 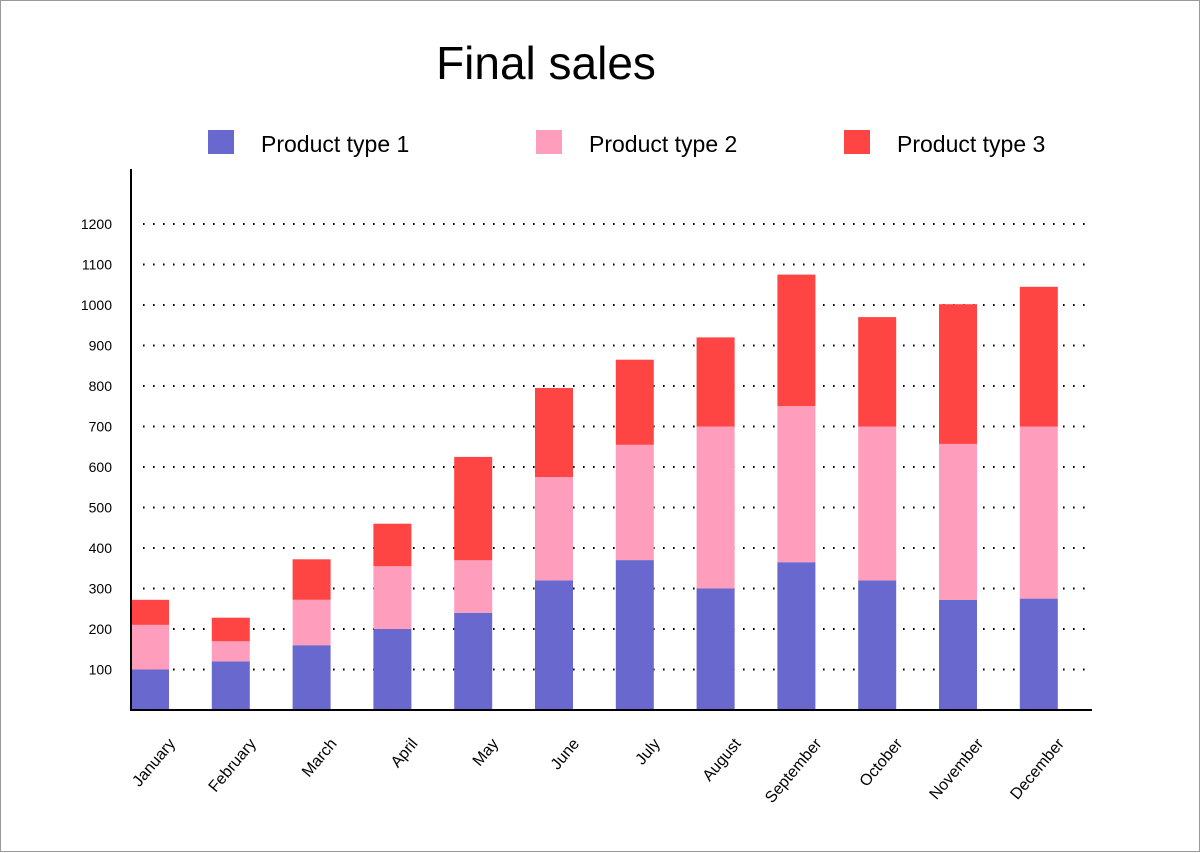 I want to click on x-category-label: August, so click(x=722, y=760).